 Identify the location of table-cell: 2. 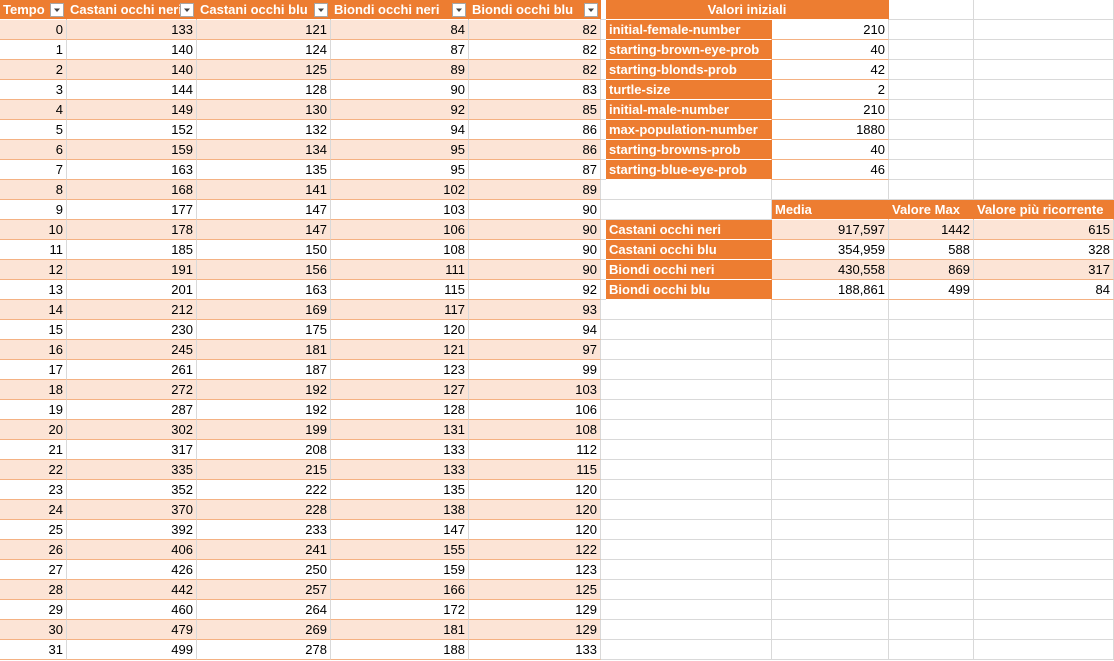
(33, 70).